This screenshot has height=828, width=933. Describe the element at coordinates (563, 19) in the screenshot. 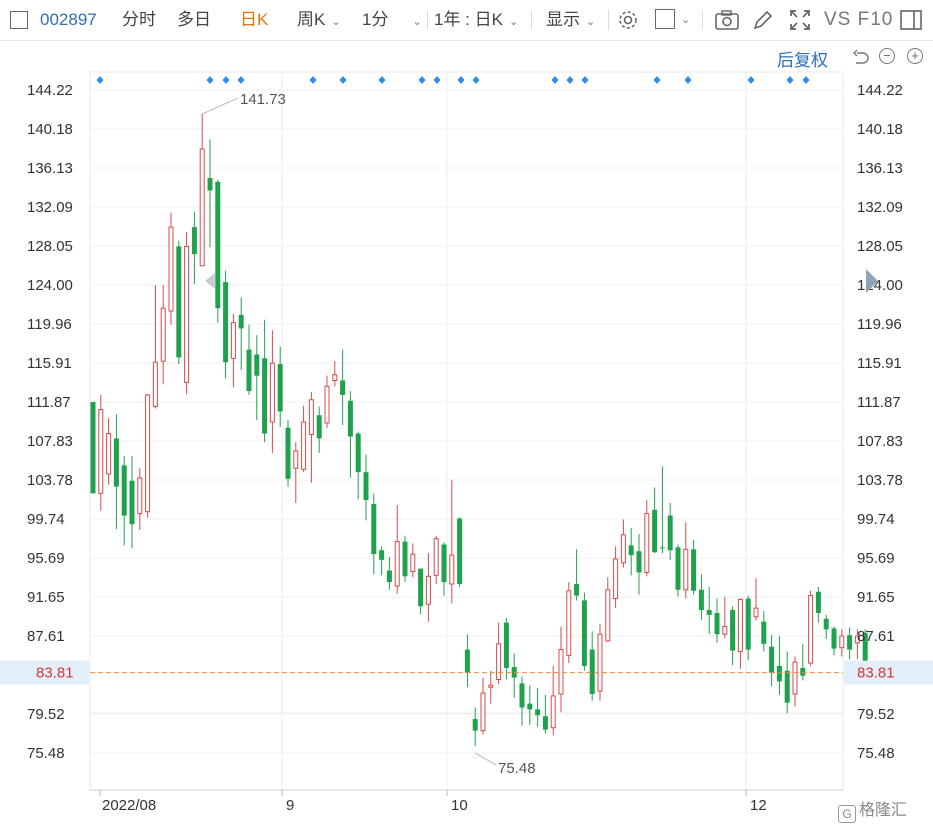

I see `display-select-label: 显示` at that location.